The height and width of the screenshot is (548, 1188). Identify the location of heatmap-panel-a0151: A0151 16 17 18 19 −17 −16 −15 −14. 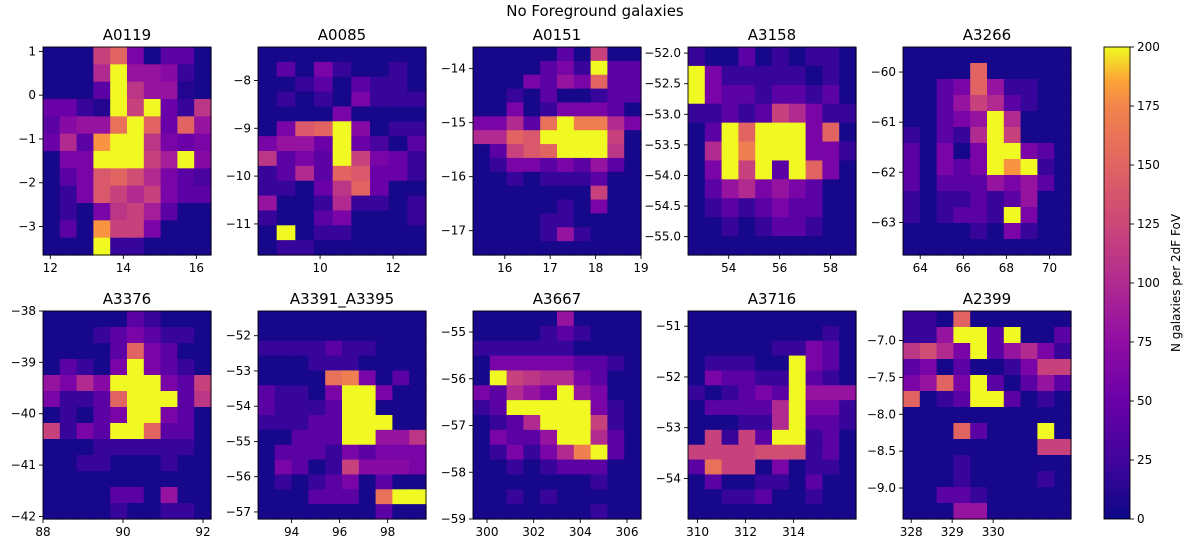
(545, 150).